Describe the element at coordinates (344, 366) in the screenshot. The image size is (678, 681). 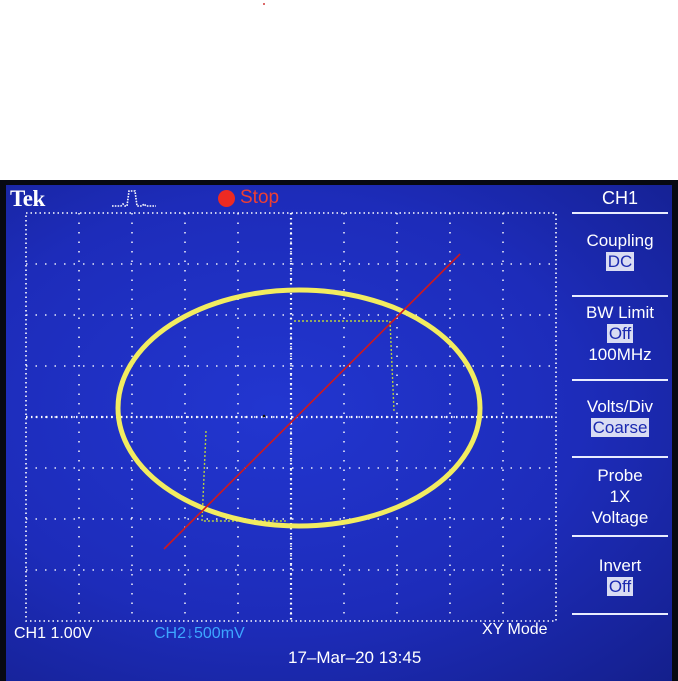
I see `reference-trace-upper` at that location.